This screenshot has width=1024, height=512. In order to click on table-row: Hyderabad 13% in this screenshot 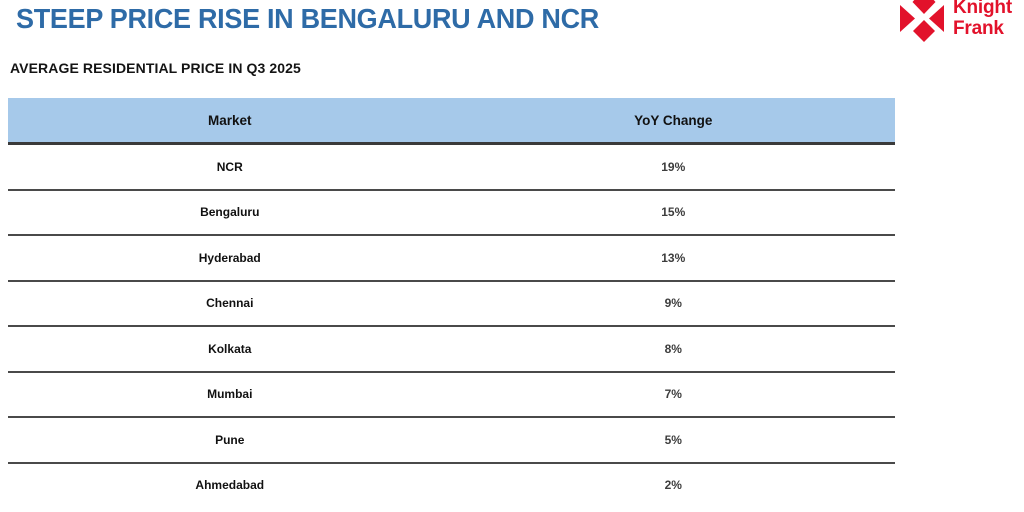, I will do `click(451, 259)`.